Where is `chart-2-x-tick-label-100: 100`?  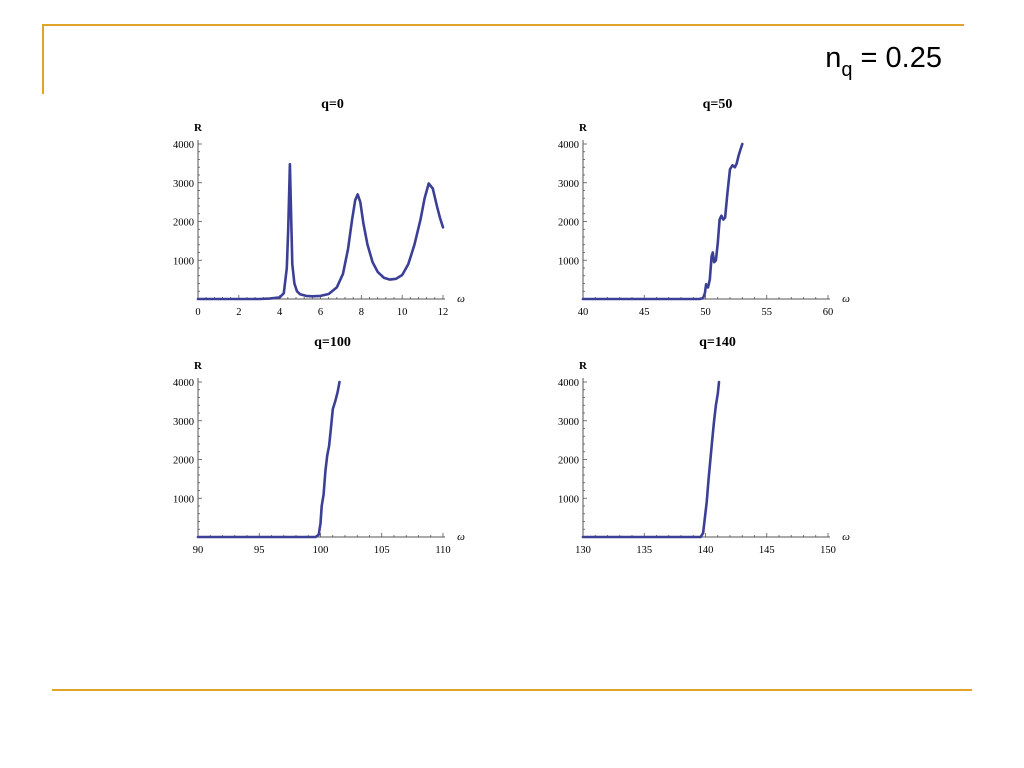 chart-2-x-tick-label-100: 100 is located at coordinates (321, 550).